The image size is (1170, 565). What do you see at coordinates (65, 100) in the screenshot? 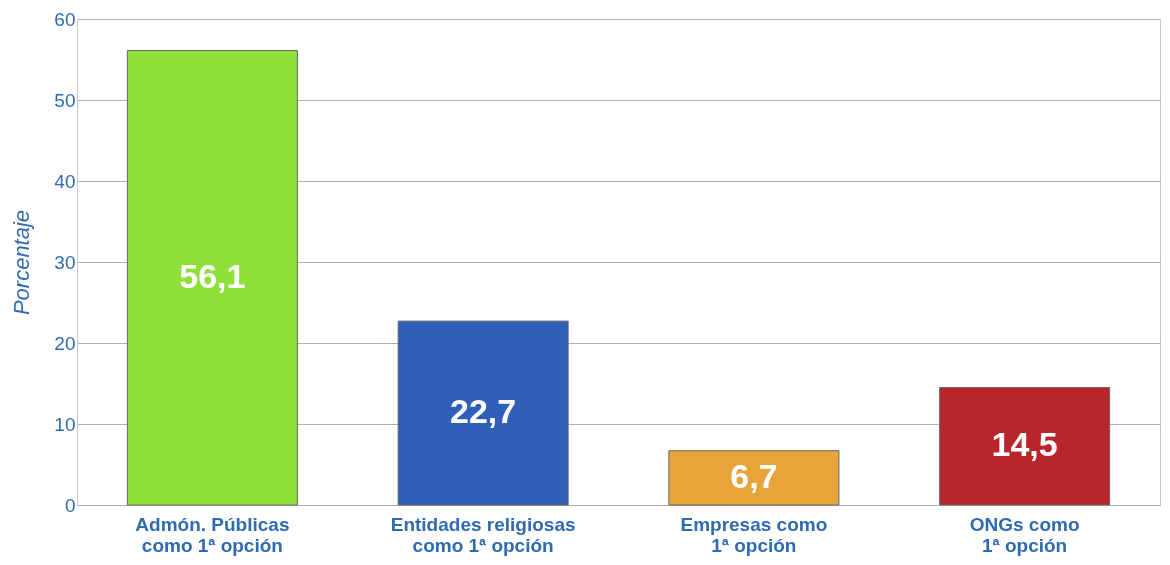
I see `y-tick-label: 50` at bounding box center [65, 100].